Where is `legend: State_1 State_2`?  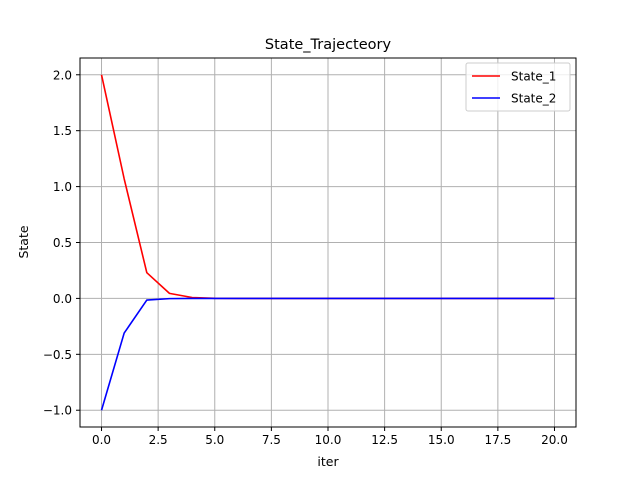
legend: State_1 State_2 is located at coordinates (518, 87).